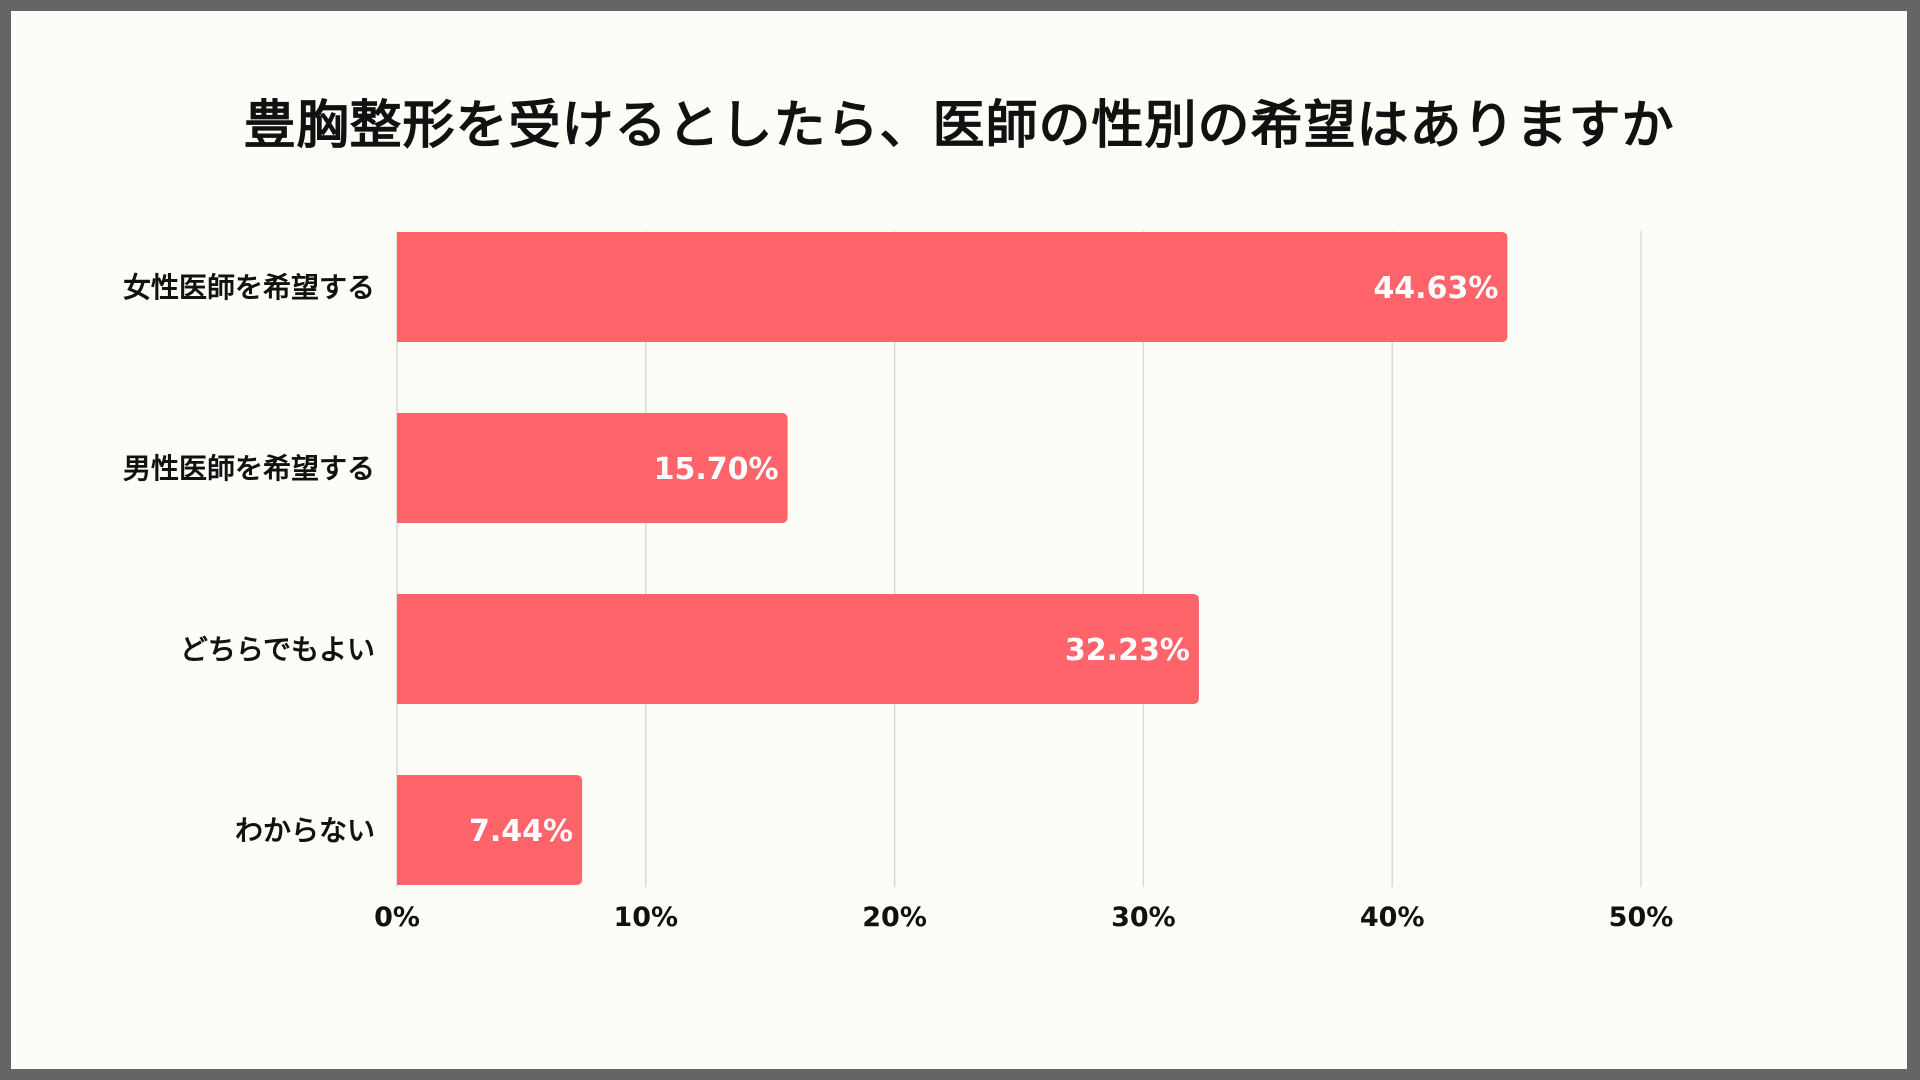 The width and height of the screenshot is (1920, 1080). Describe the element at coordinates (521, 831) in the screenshot. I see `data-label: 7.44%` at that location.